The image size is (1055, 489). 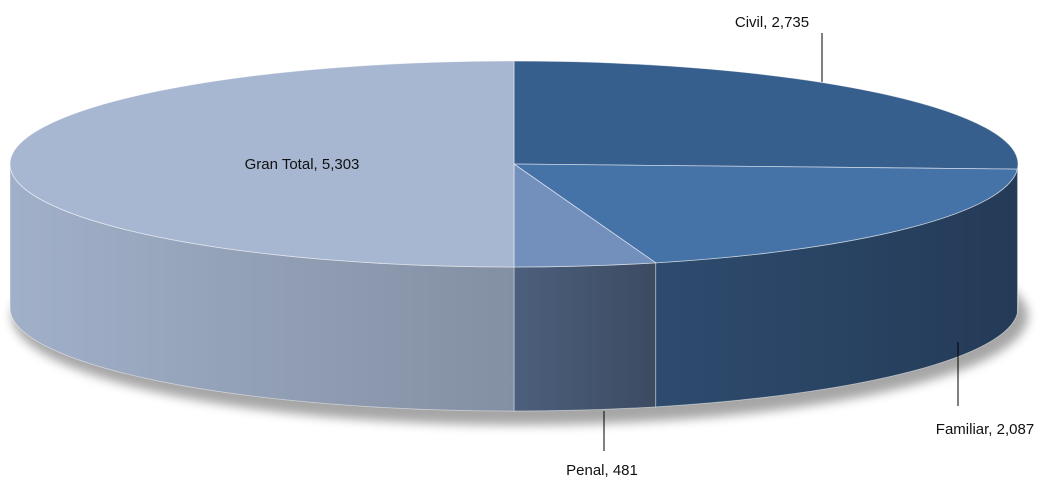 I want to click on data-label-penal: Penal, 481, so click(x=602, y=470).